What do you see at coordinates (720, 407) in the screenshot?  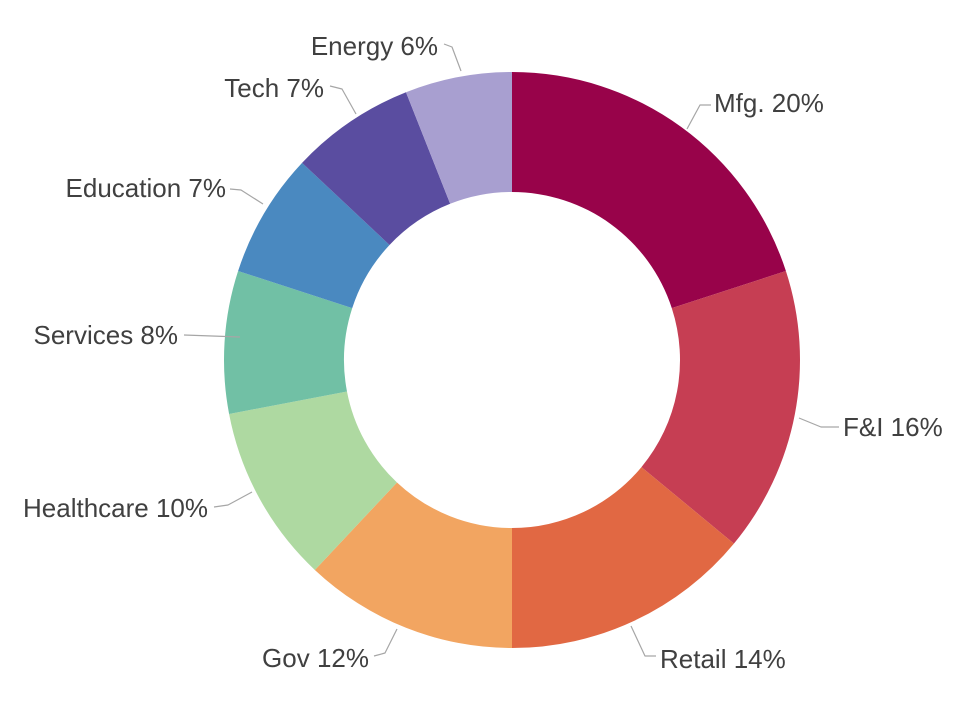 I see `slice-f-i` at bounding box center [720, 407].